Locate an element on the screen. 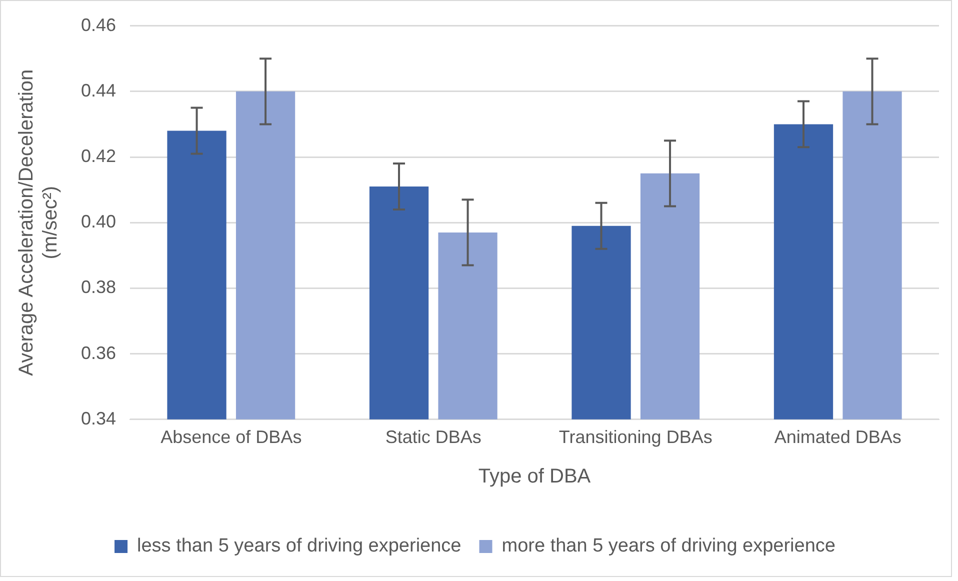  y-tick-label: 0.36 is located at coordinates (98, 352).